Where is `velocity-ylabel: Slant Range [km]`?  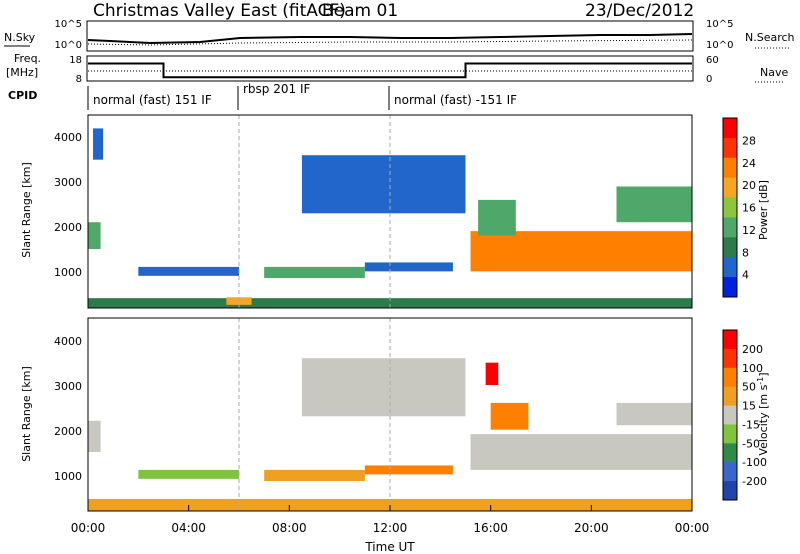
velocity-ylabel: Slant Range [km] is located at coordinates (26, 414).